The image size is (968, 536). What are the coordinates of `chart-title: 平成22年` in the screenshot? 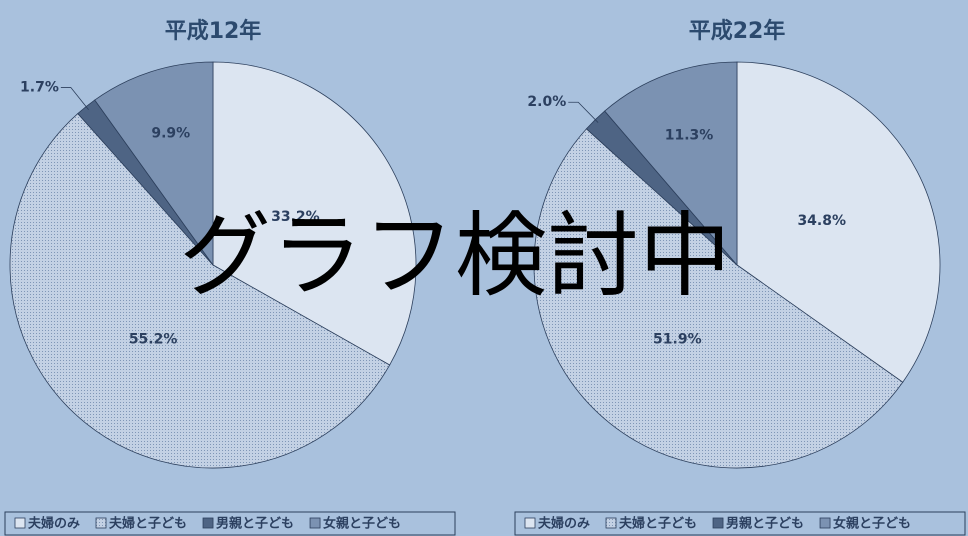 It's located at (737, 31).